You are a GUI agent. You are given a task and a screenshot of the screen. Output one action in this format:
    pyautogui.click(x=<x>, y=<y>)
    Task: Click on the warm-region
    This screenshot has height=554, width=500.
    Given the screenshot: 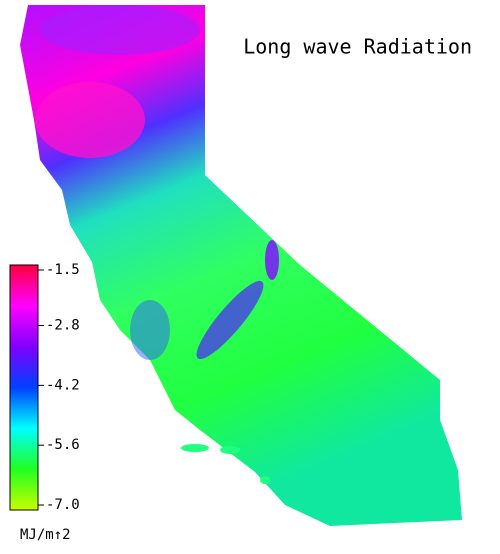 What is the action you would take?
    pyautogui.click(x=90, y=120)
    